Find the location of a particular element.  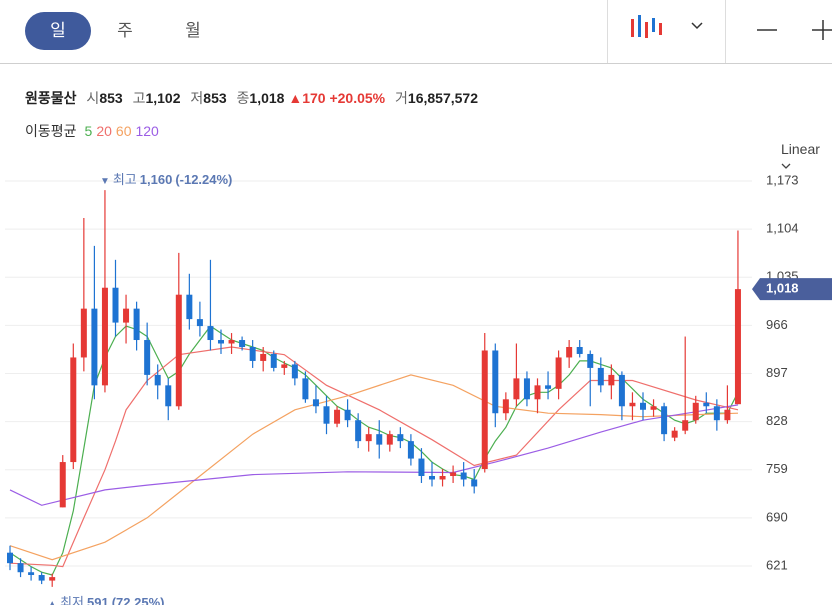

ma-items: 5 20 60 120 is located at coordinates (120, 131).